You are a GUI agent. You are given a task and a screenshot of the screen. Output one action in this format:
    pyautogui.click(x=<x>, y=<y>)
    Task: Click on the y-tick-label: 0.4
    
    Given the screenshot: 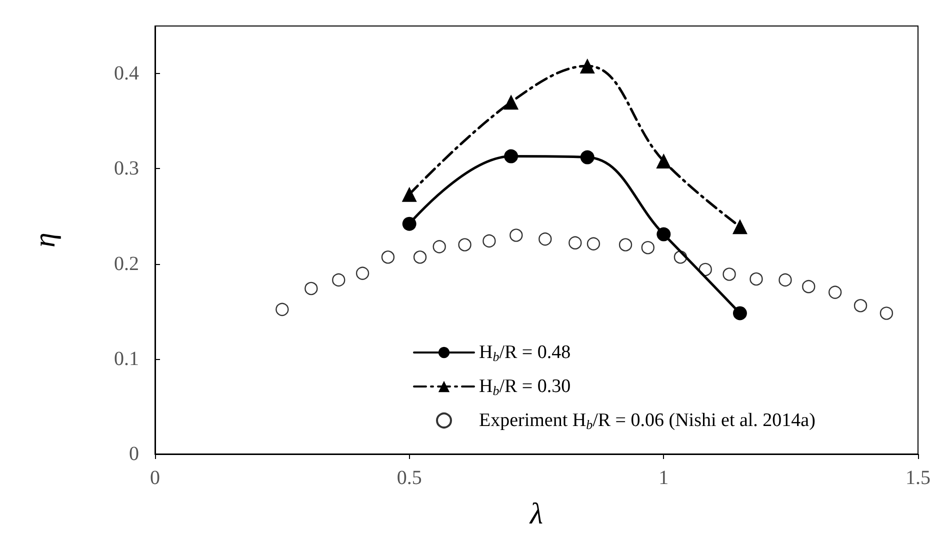 What is the action you would take?
    pyautogui.click(x=126, y=73)
    